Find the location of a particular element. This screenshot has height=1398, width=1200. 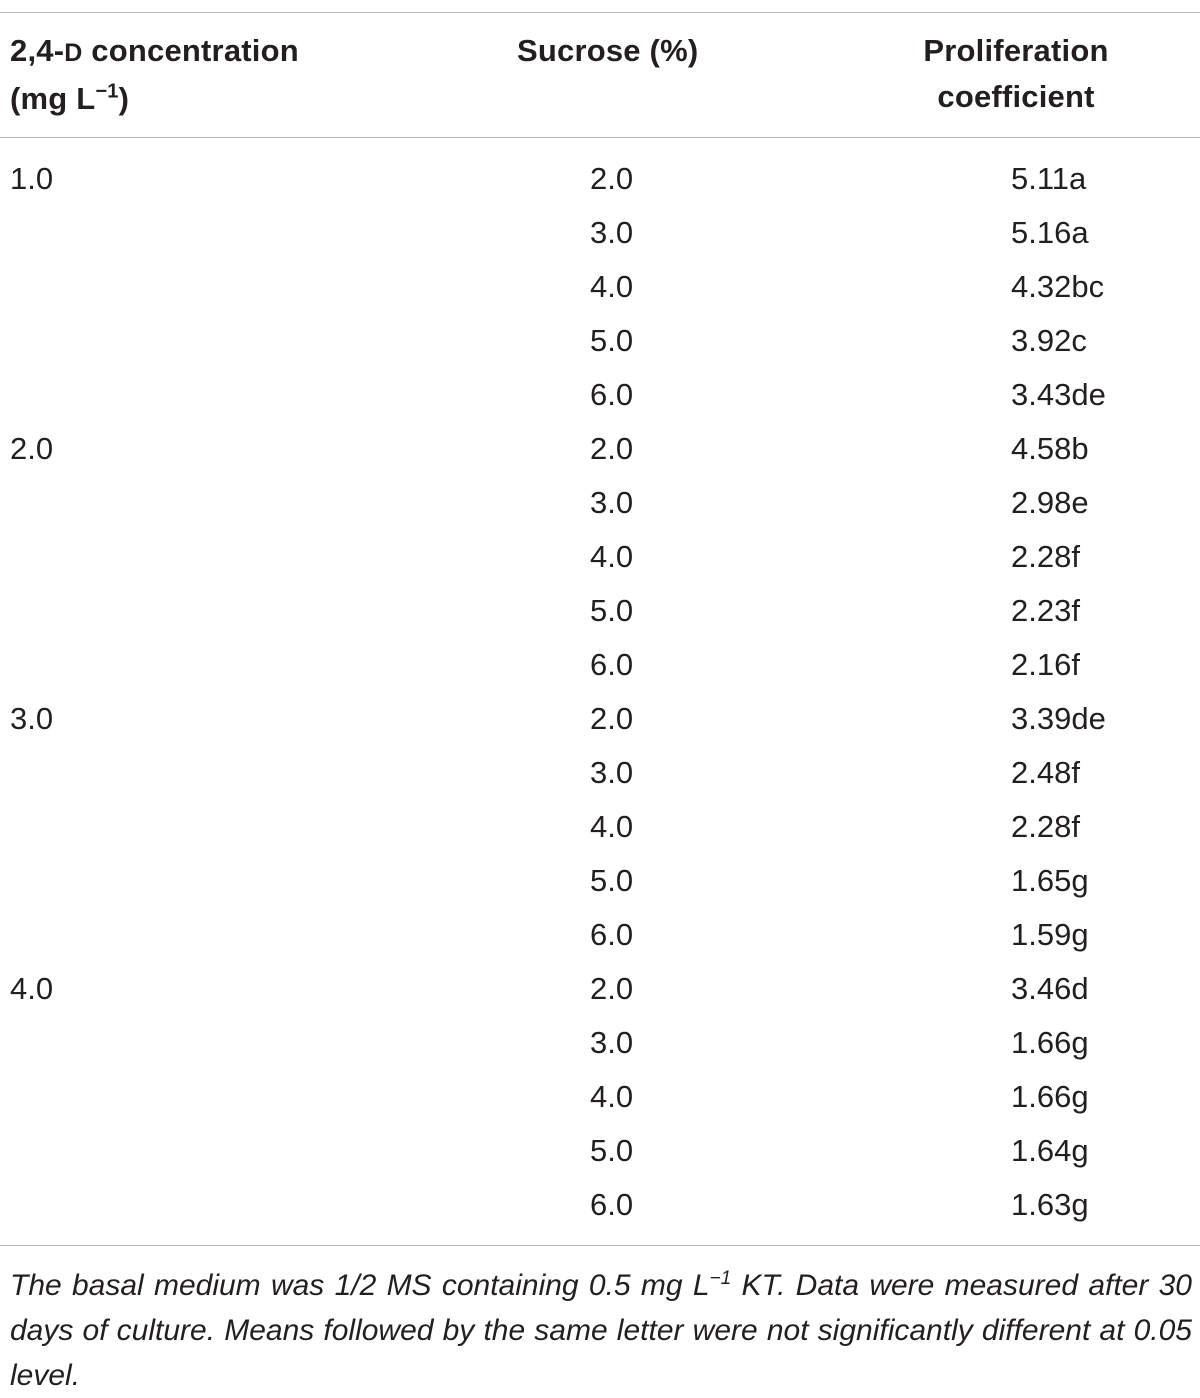

table-row: 1.0 2.0 5.11a is located at coordinates (600, 179).